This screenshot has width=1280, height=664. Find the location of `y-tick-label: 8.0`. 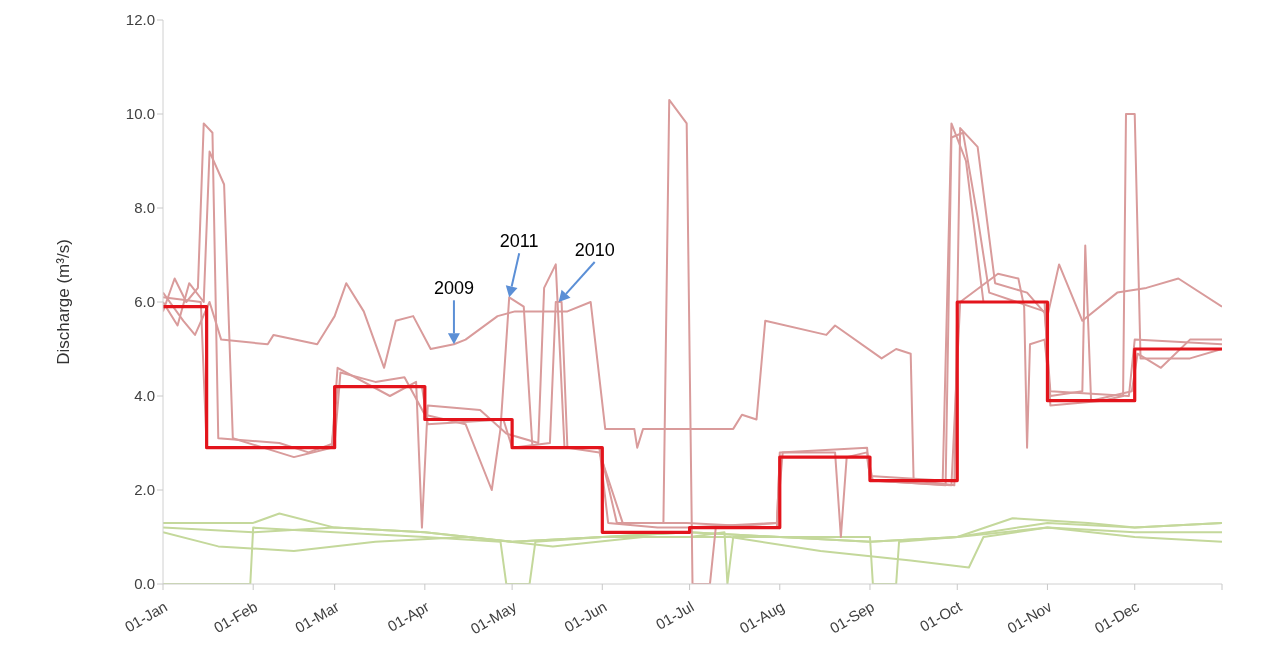

y-tick-label: 8.0 is located at coordinates (144, 208).